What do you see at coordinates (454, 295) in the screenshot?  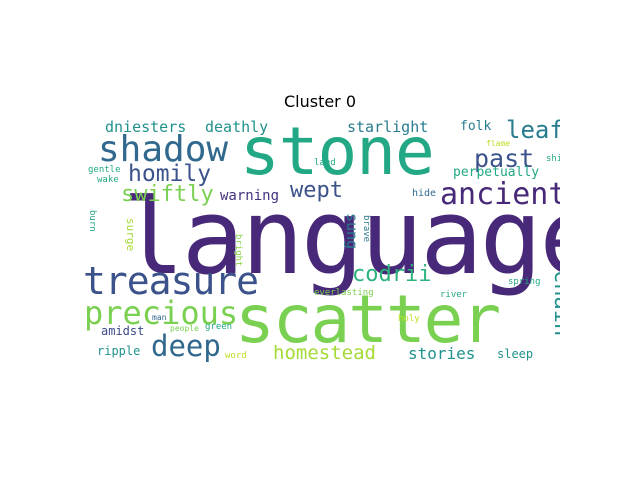 I see `word-river: river` at bounding box center [454, 295].